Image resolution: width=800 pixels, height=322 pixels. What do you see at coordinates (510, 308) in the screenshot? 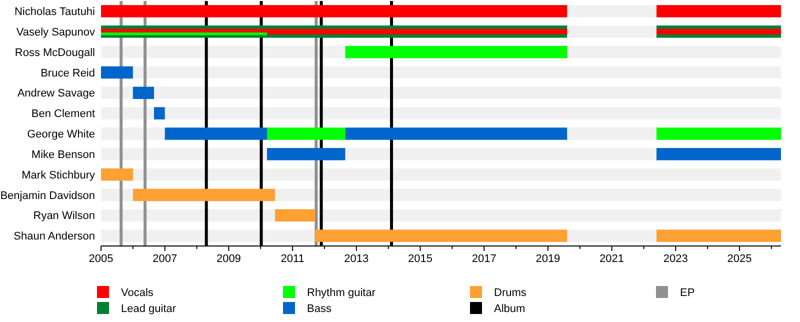
I see `legend-label: Album` at bounding box center [510, 308].